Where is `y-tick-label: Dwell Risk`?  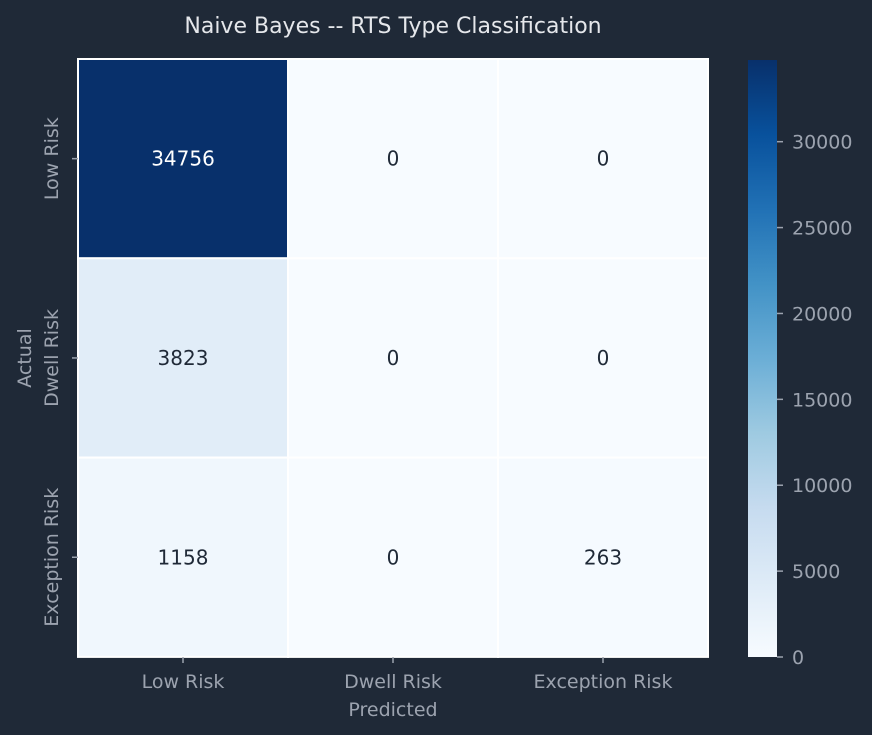 y-tick-label: Dwell Risk is located at coordinates (52, 358).